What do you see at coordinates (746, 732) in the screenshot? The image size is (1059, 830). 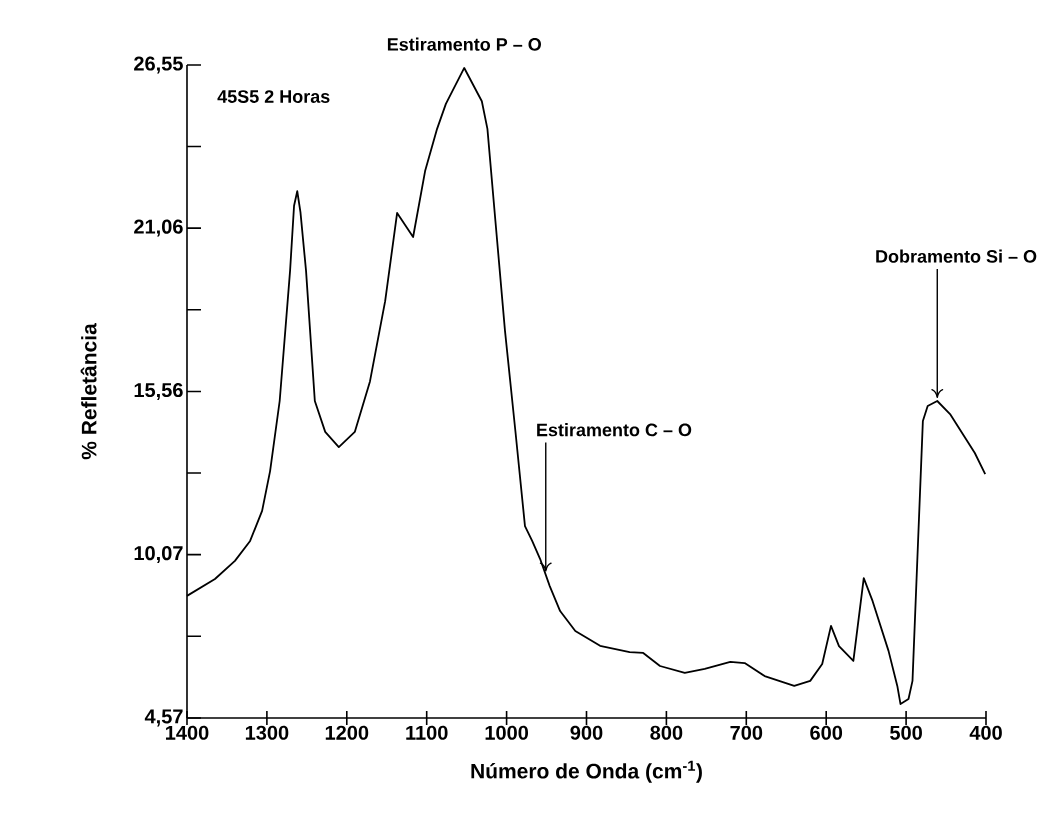 I see `x-tick-label: 700` at bounding box center [746, 732].